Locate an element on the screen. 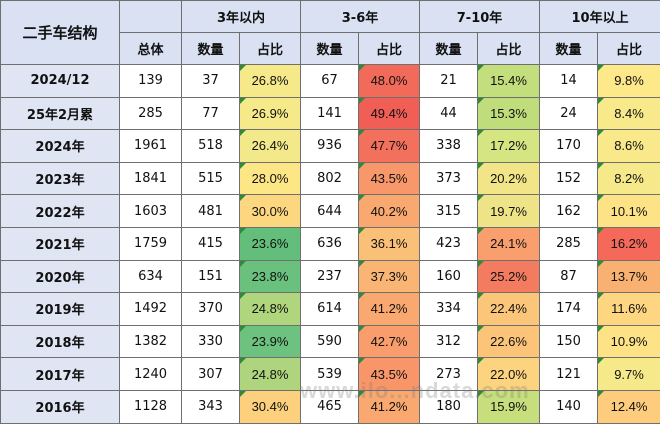 Image resolution: width=660 pixels, height=424 pixels. share-cell: 8.2% is located at coordinates (629, 178).